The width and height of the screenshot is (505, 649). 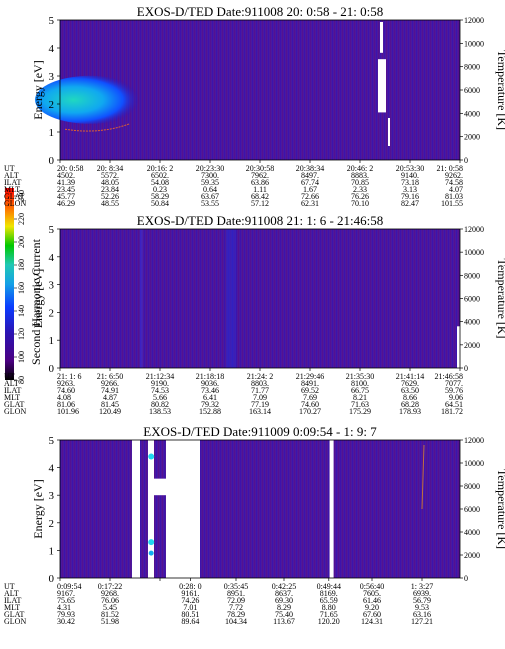 I want to click on ephemeris-value: 81.45, so click(x=110, y=404).